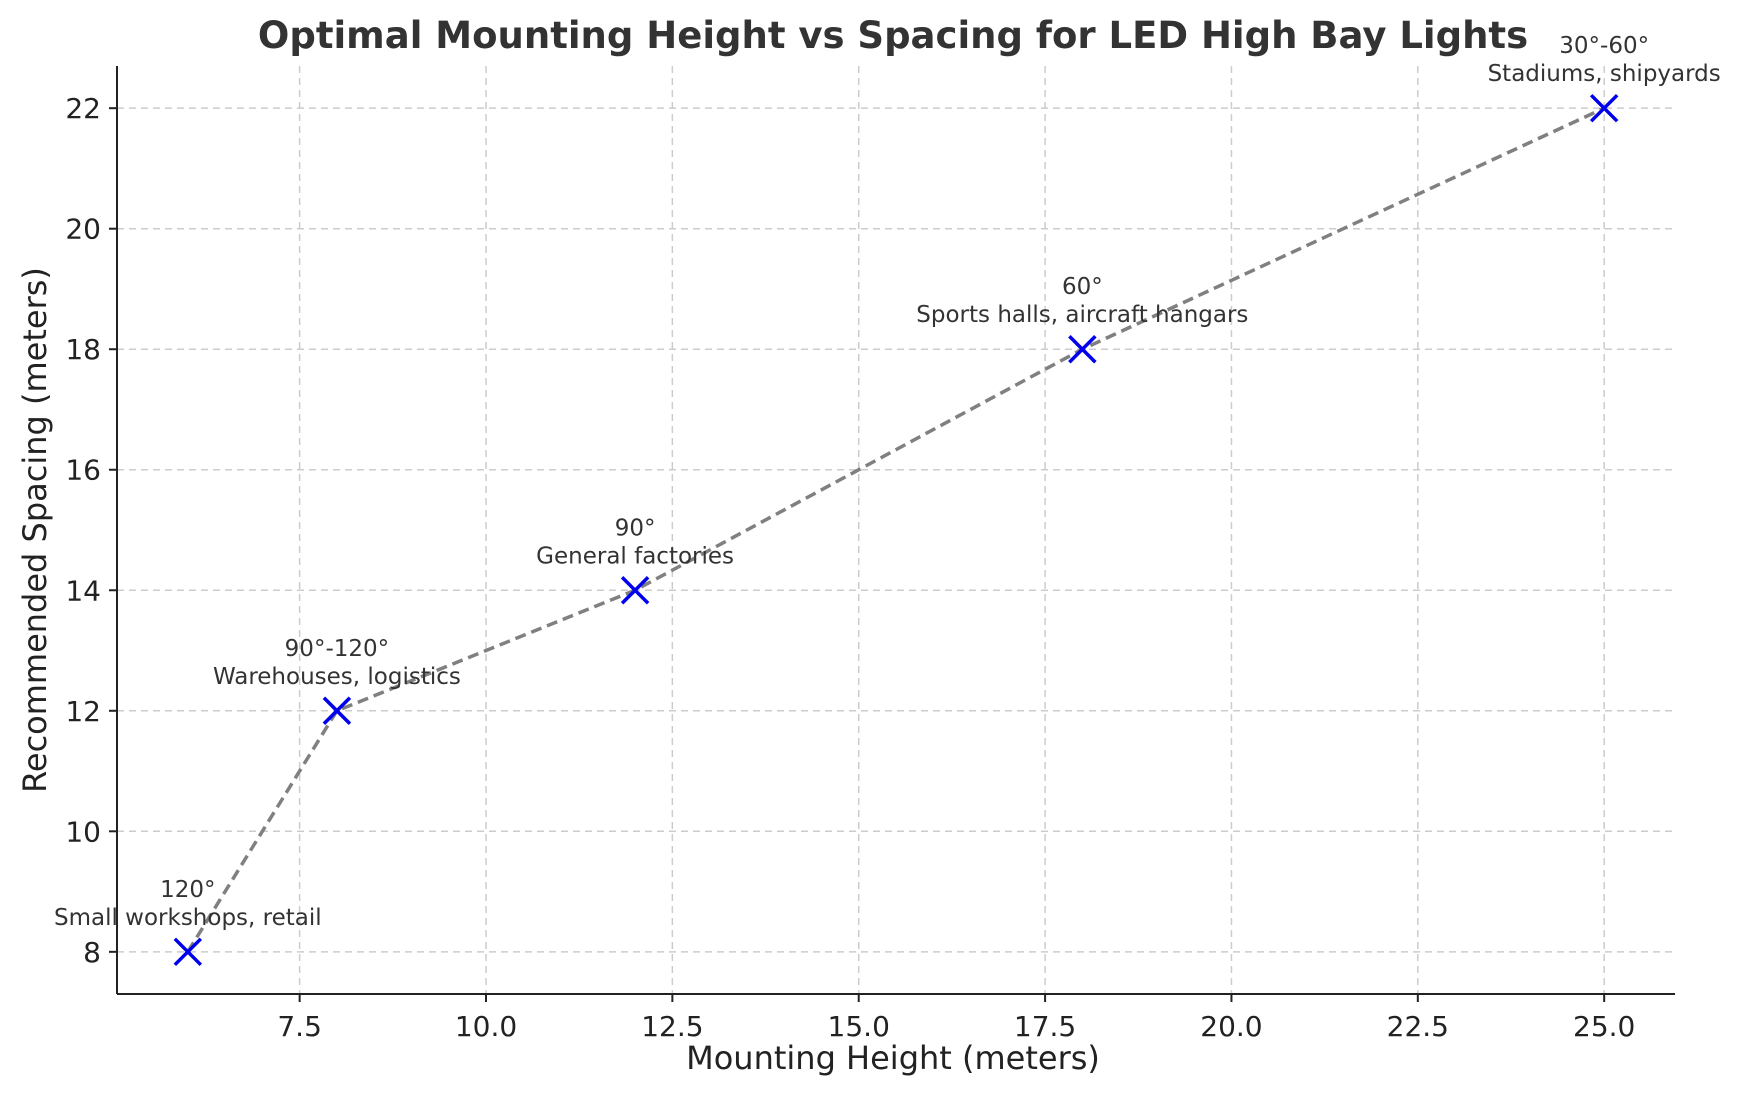  What do you see at coordinates (299, 1026) in the screenshot?
I see `x-tick-label: 7.5` at bounding box center [299, 1026].